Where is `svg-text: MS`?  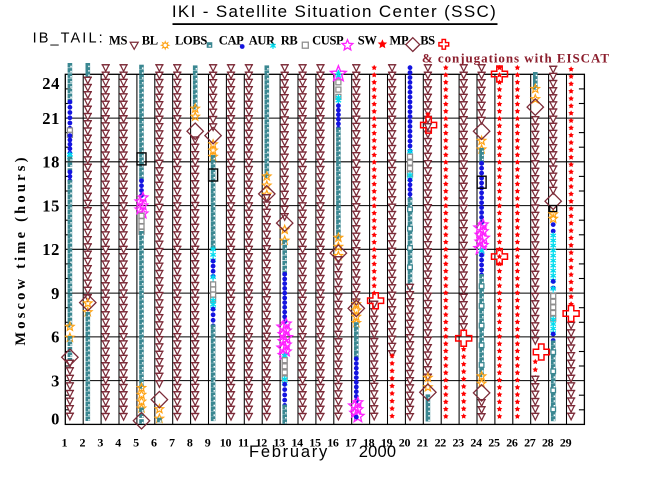
svg-text: MS is located at coordinates (118, 41).